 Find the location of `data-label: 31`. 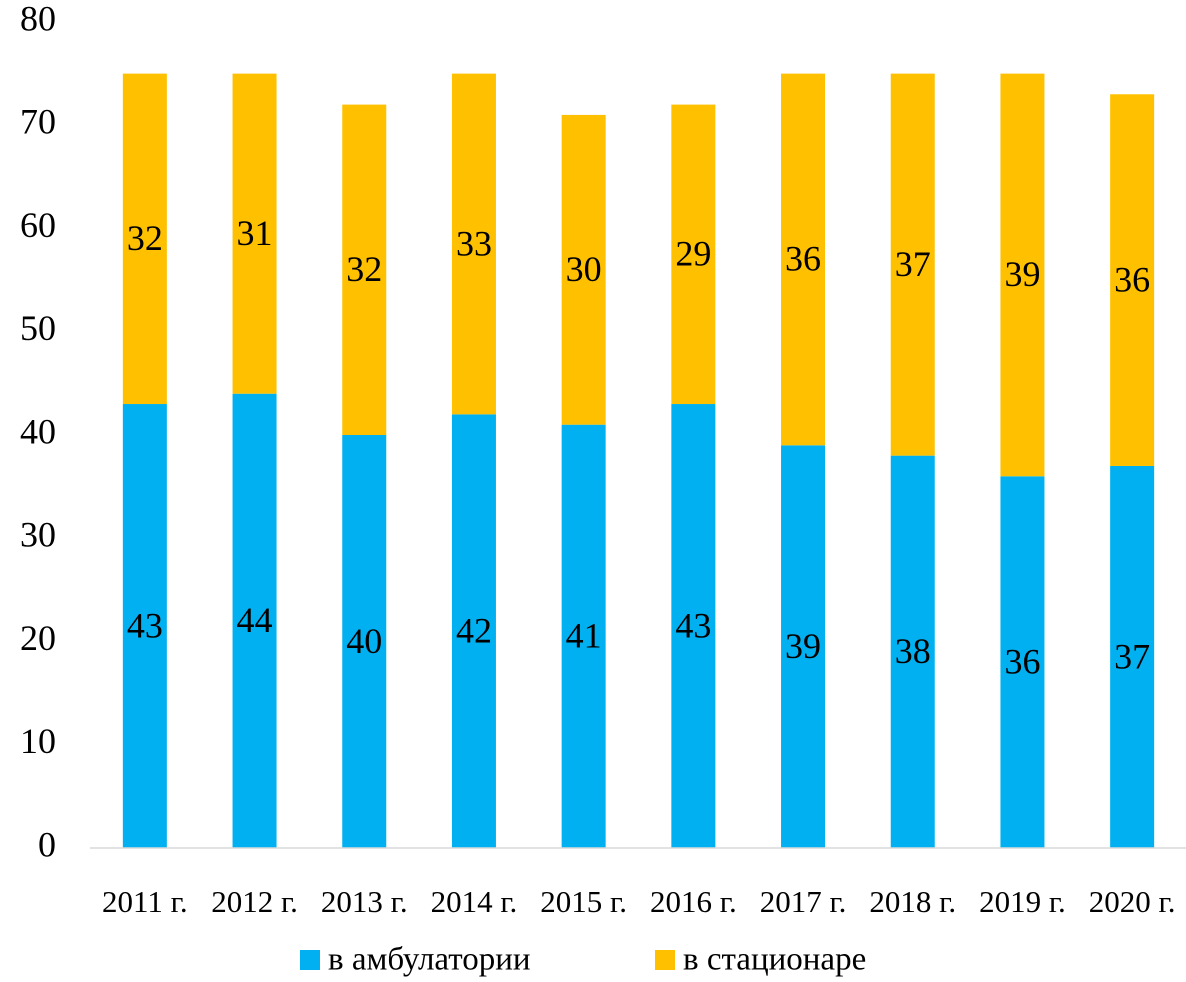

data-label: 31 is located at coordinates (255, 233).